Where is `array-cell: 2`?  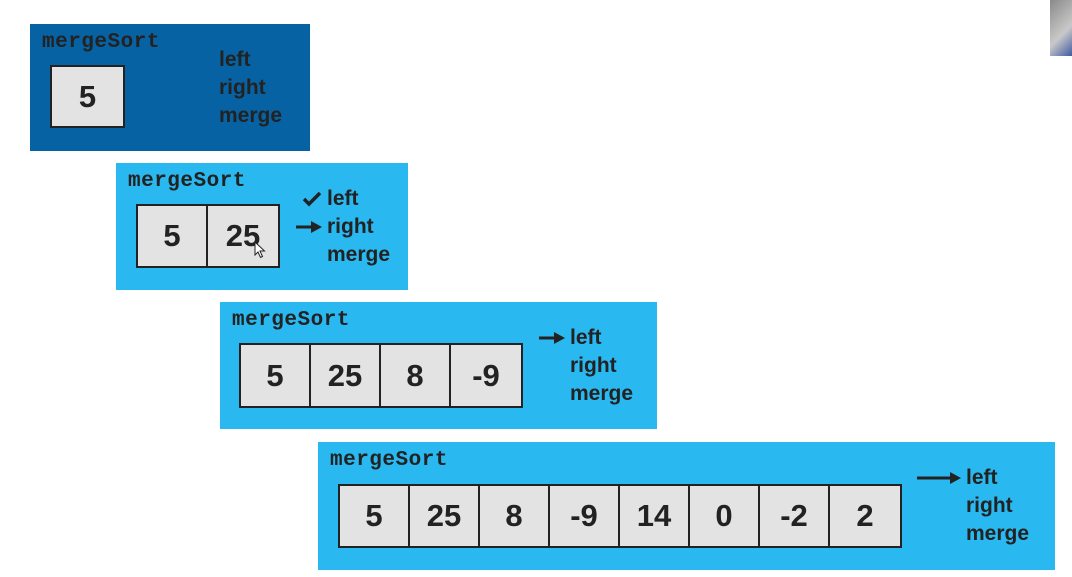 array-cell: 2 is located at coordinates (865, 516).